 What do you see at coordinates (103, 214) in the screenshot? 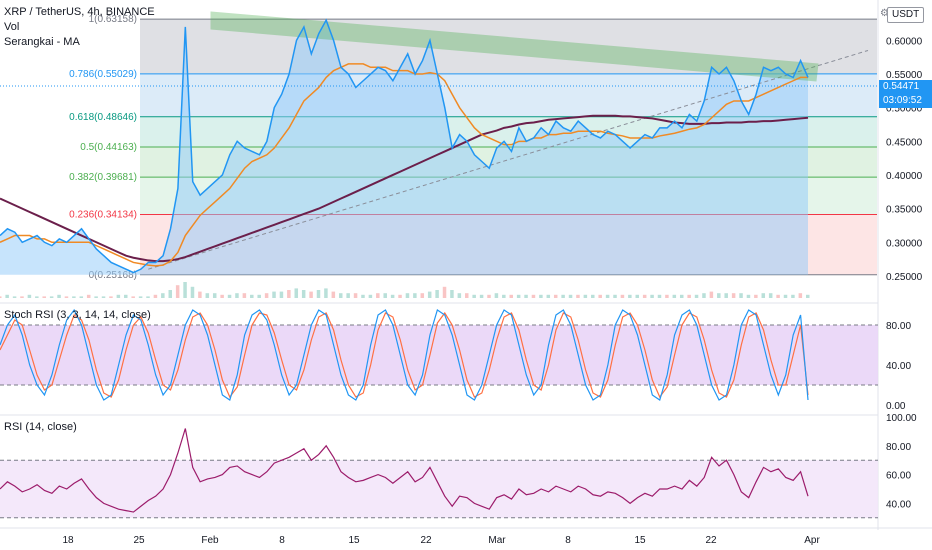
I see `fib-level-label: 0.236(0.34134)` at bounding box center [103, 214].